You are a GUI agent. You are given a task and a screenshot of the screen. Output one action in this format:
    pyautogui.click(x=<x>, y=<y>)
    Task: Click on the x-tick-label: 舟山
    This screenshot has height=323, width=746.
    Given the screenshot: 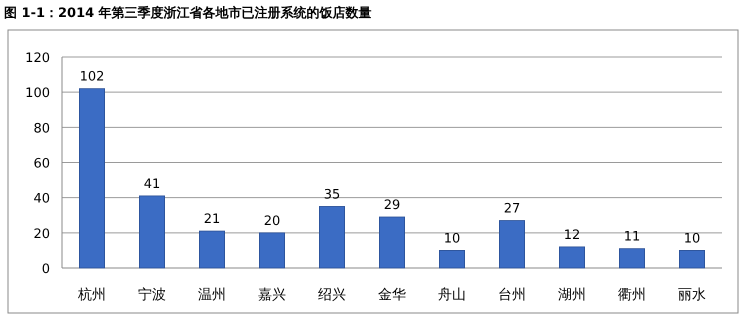 What is the action you would take?
    pyautogui.click(x=452, y=295)
    